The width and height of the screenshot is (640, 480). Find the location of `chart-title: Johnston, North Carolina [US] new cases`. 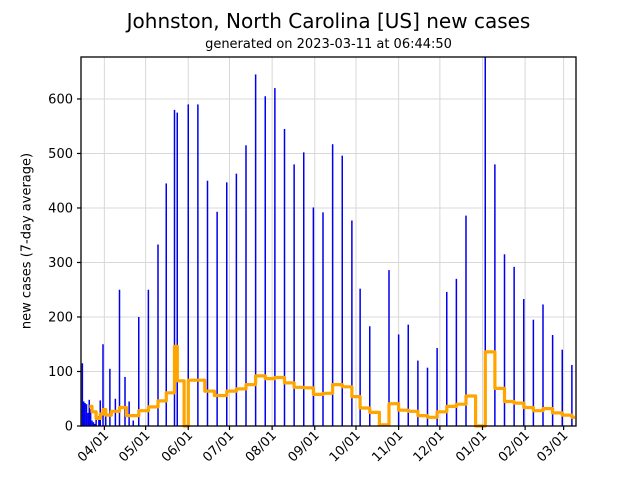

chart-title: Johnston, North Carolina [US] new cases is located at coordinates (328, 21).